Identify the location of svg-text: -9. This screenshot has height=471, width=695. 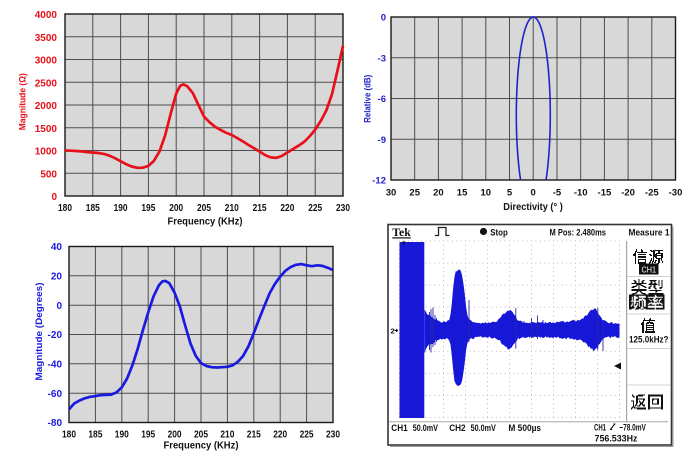
(382, 140).